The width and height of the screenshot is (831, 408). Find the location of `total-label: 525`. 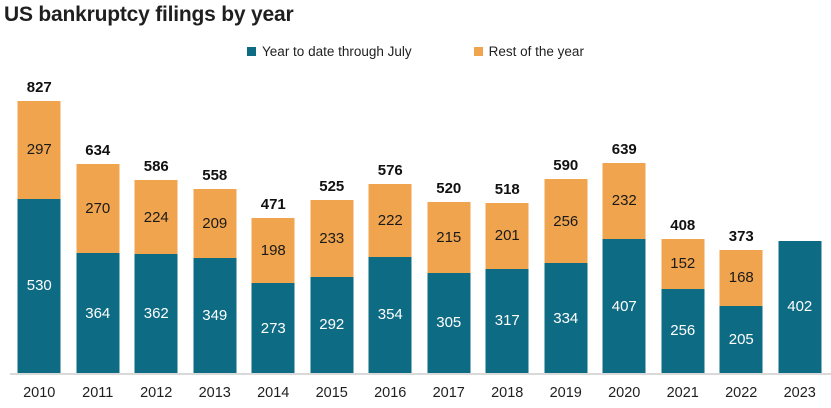

total-label: 525 is located at coordinates (332, 187).